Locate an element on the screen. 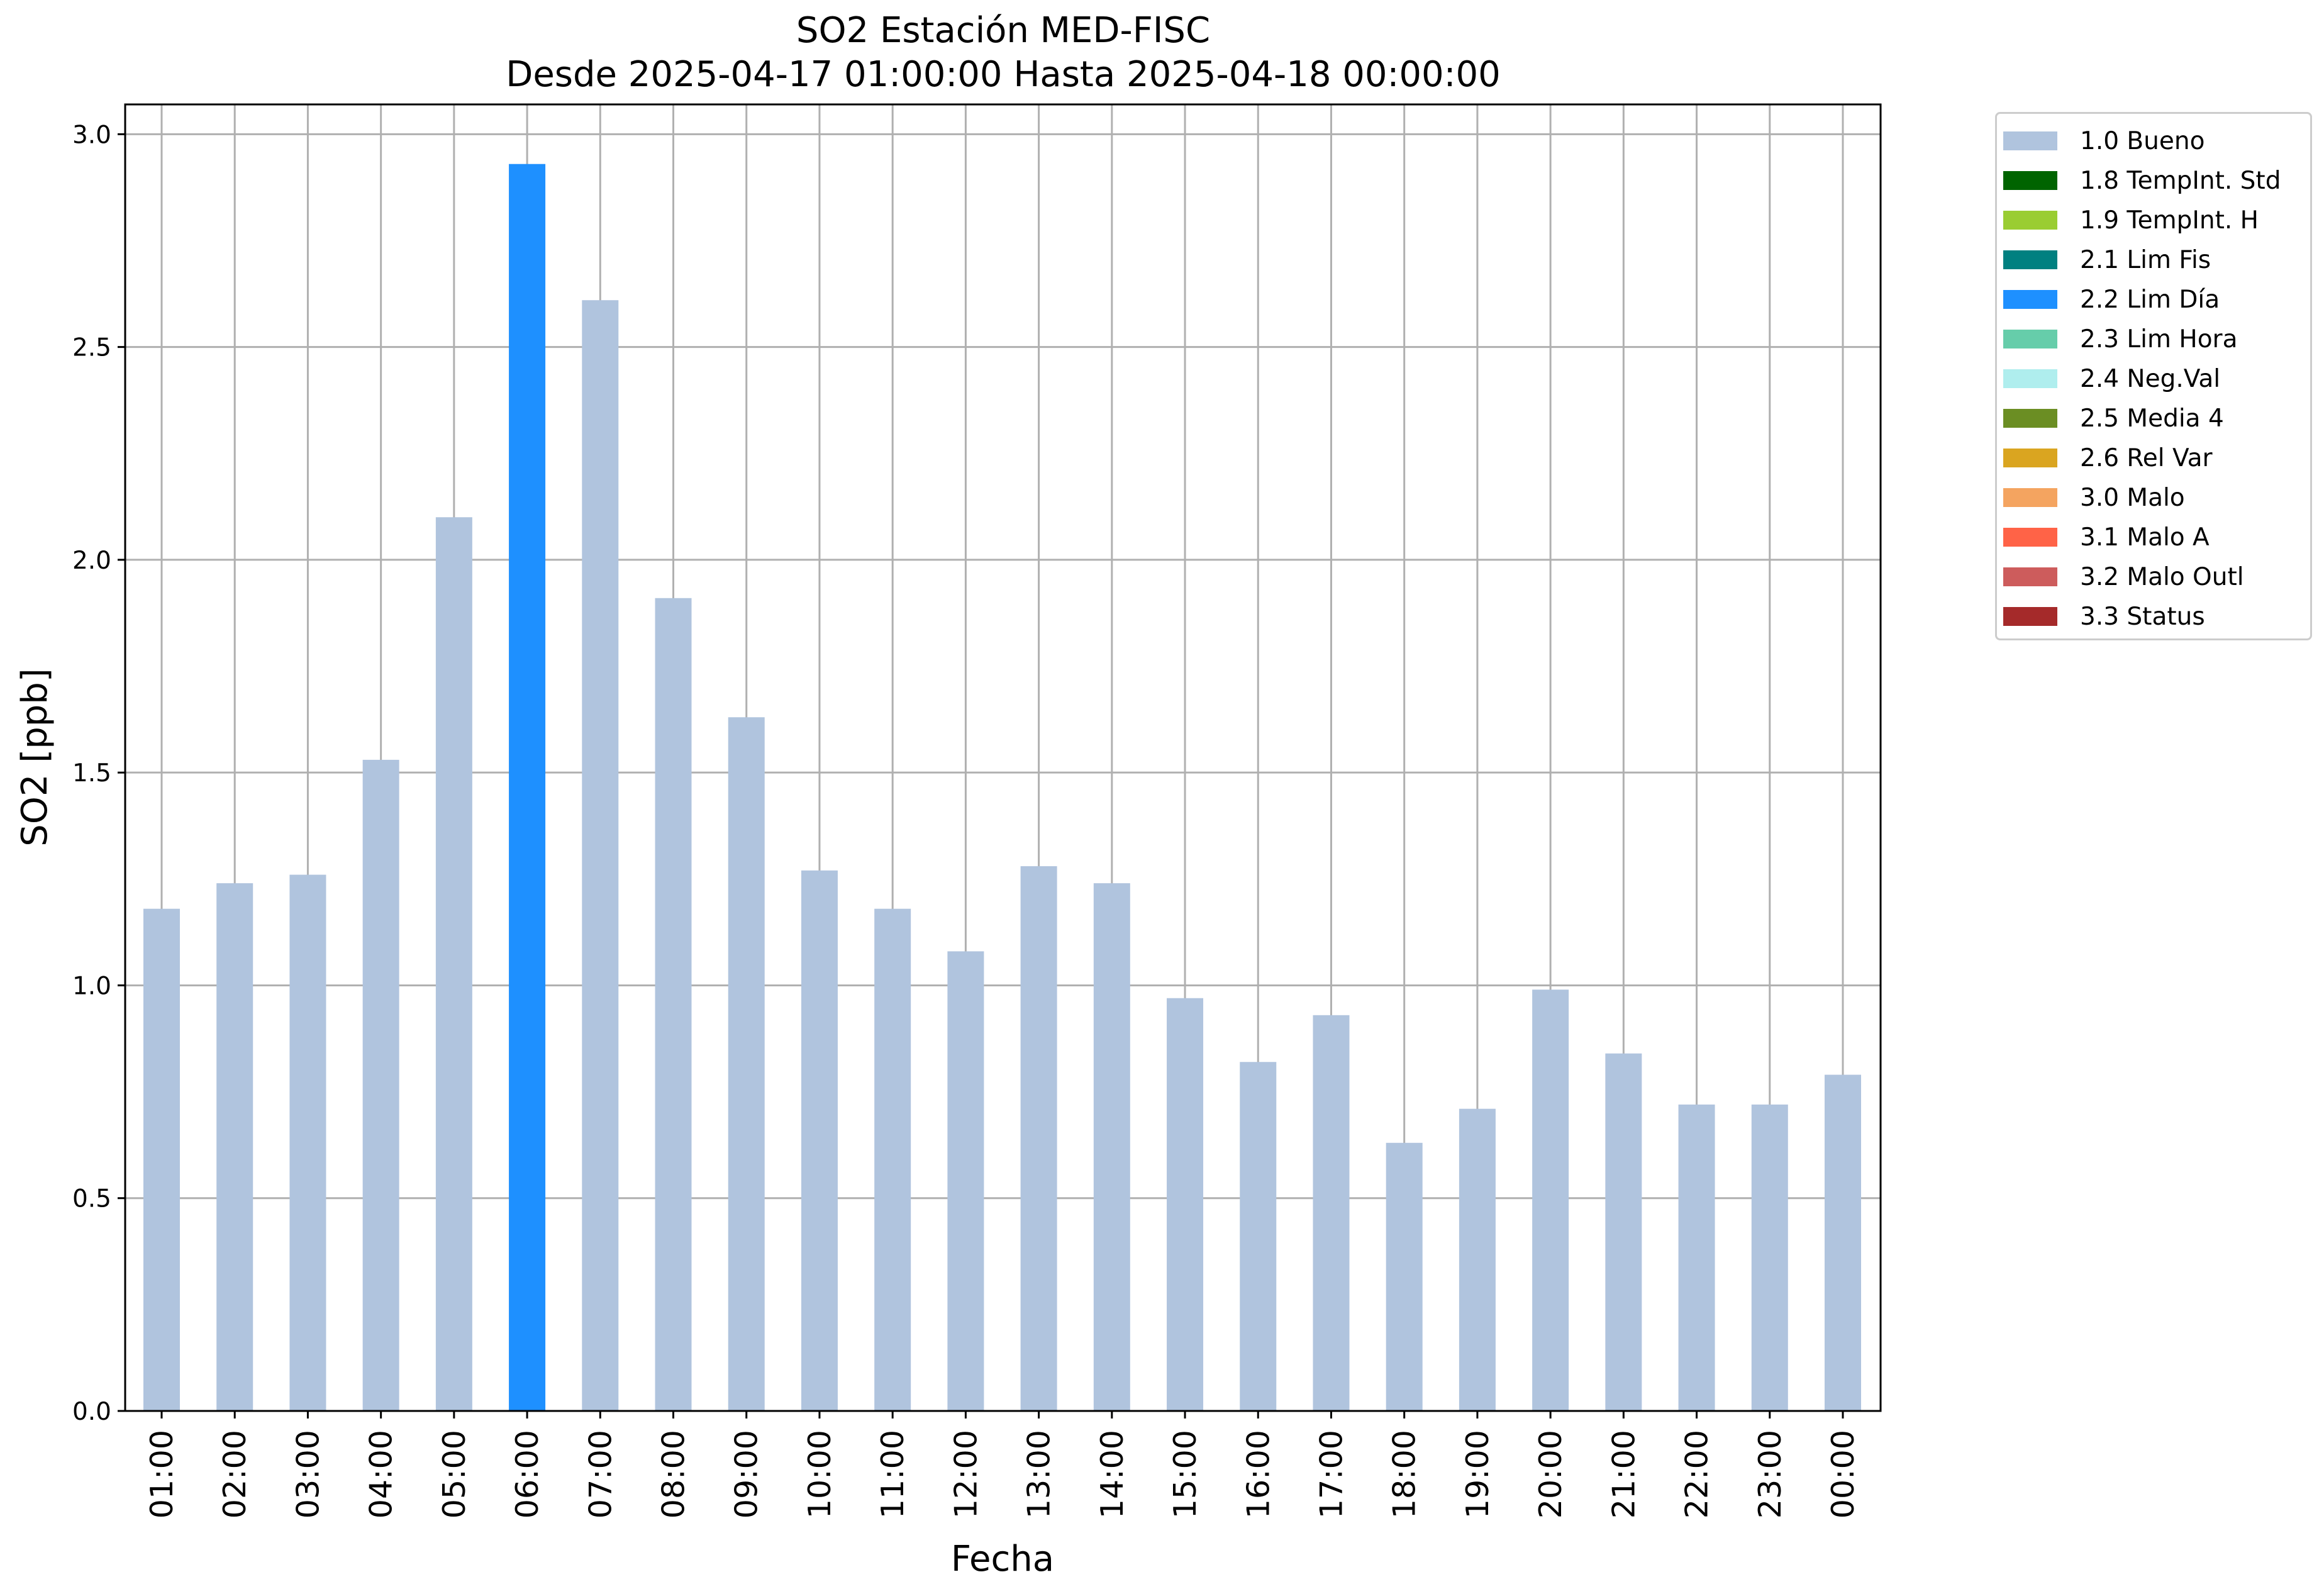 Image resolution: width=2324 pixels, height=1594 pixels. legend-item: 3.3 Status is located at coordinates (2104, 616).